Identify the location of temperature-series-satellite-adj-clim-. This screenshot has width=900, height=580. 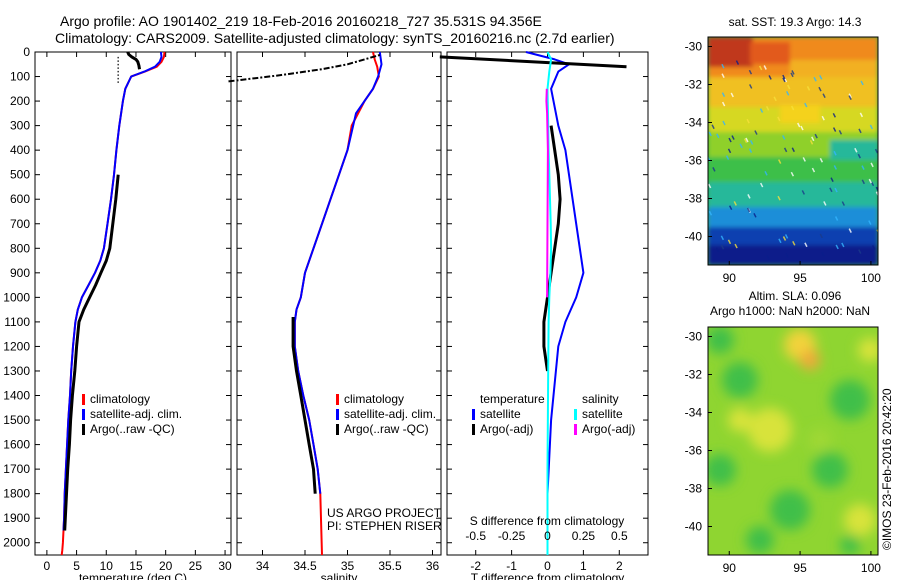
(112, 291).